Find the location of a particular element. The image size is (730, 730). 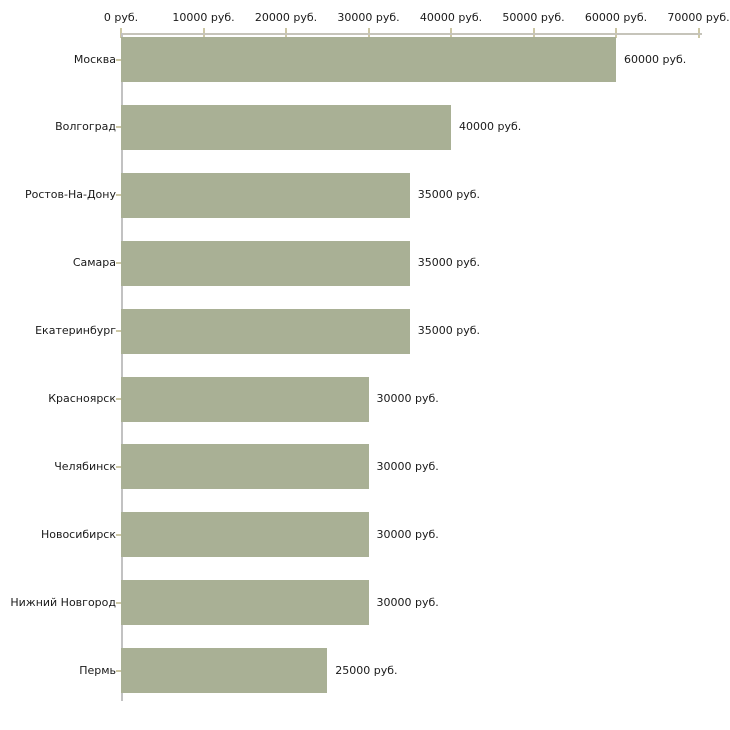

x-axis-tick-label: 70000 руб. is located at coordinates (698, 17).